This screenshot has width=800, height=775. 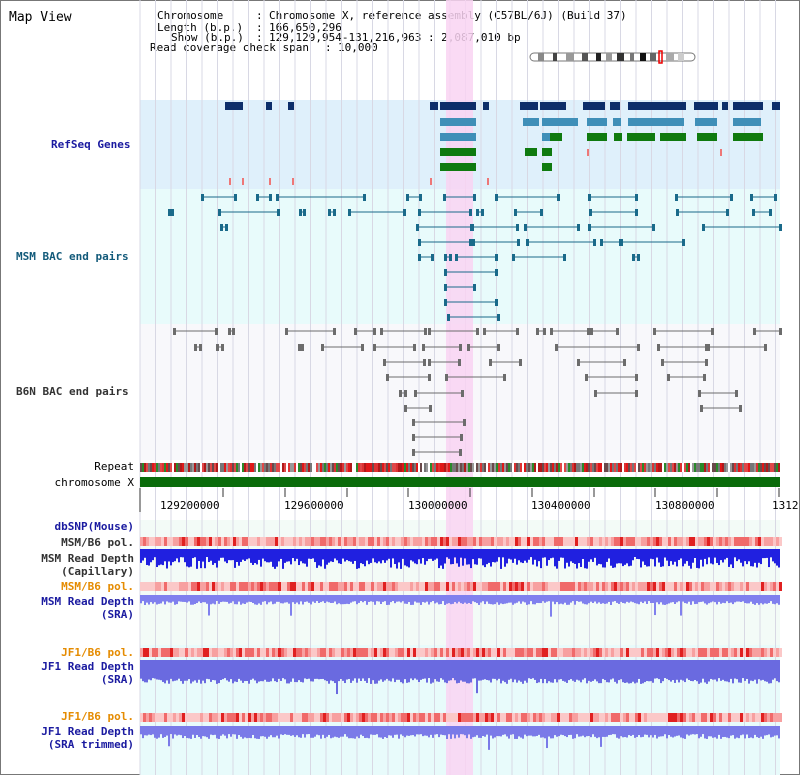 I want to click on track-label-msm-b6-pol-2: MSM/B6 pol., so click(x=97, y=586).